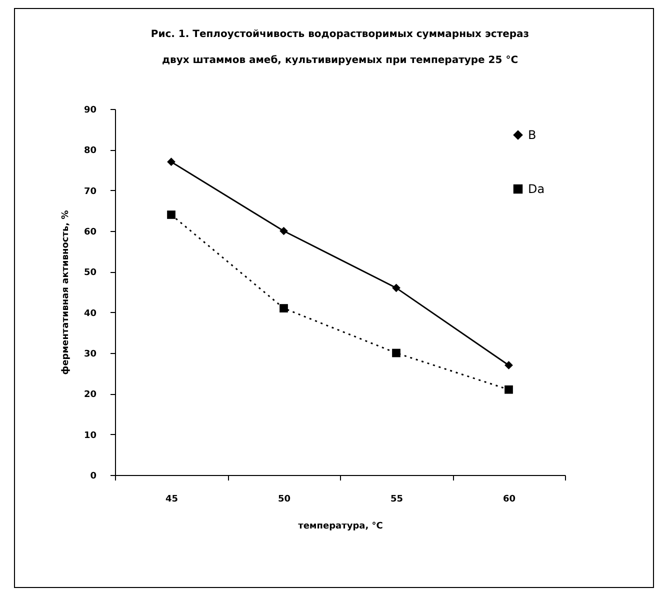 This screenshot has width=668, height=603. Describe the element at coordinates (90, 191) in the screenshot. I see `y-tick-label: 70` at that location.